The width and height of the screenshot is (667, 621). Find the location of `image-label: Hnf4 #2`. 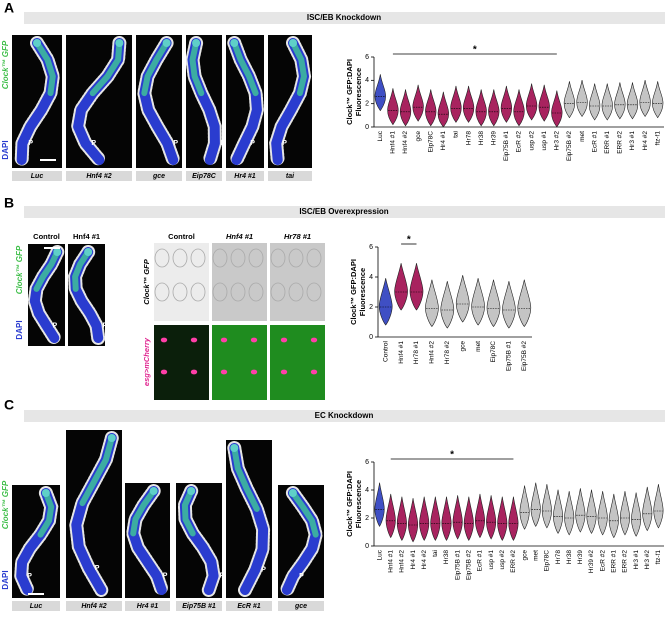

image-label: Hnf4 #2 is located at coordinates (98, 176).